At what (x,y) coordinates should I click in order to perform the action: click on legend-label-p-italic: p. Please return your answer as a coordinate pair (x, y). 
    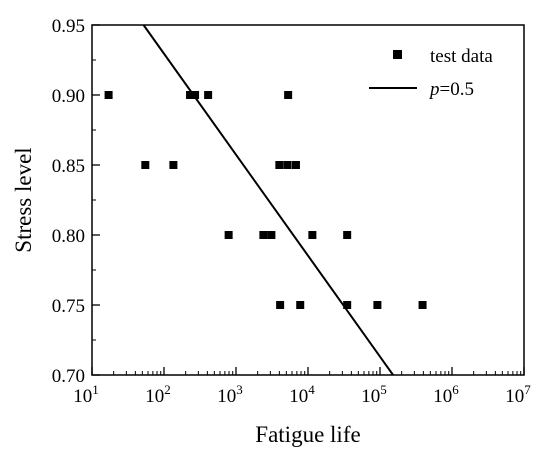
    Looking at the image, I should click on (434, 89).